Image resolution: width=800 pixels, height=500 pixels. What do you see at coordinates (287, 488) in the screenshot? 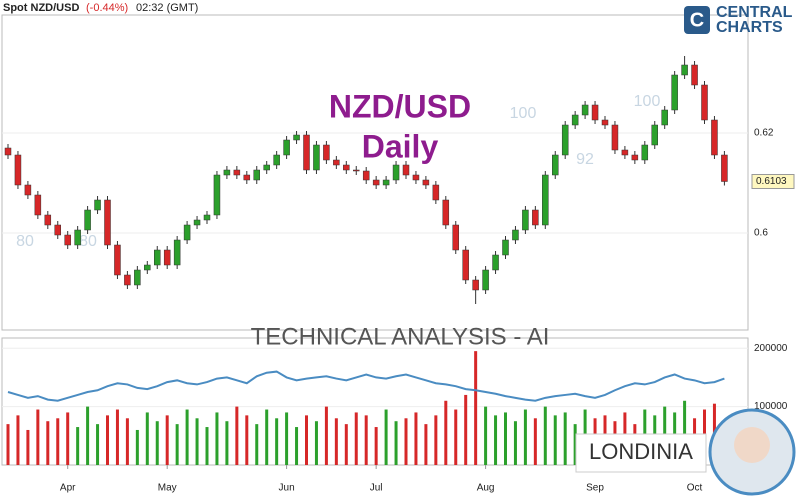
I see `x-tick-label: Jun` at bounding box center [287, 488].